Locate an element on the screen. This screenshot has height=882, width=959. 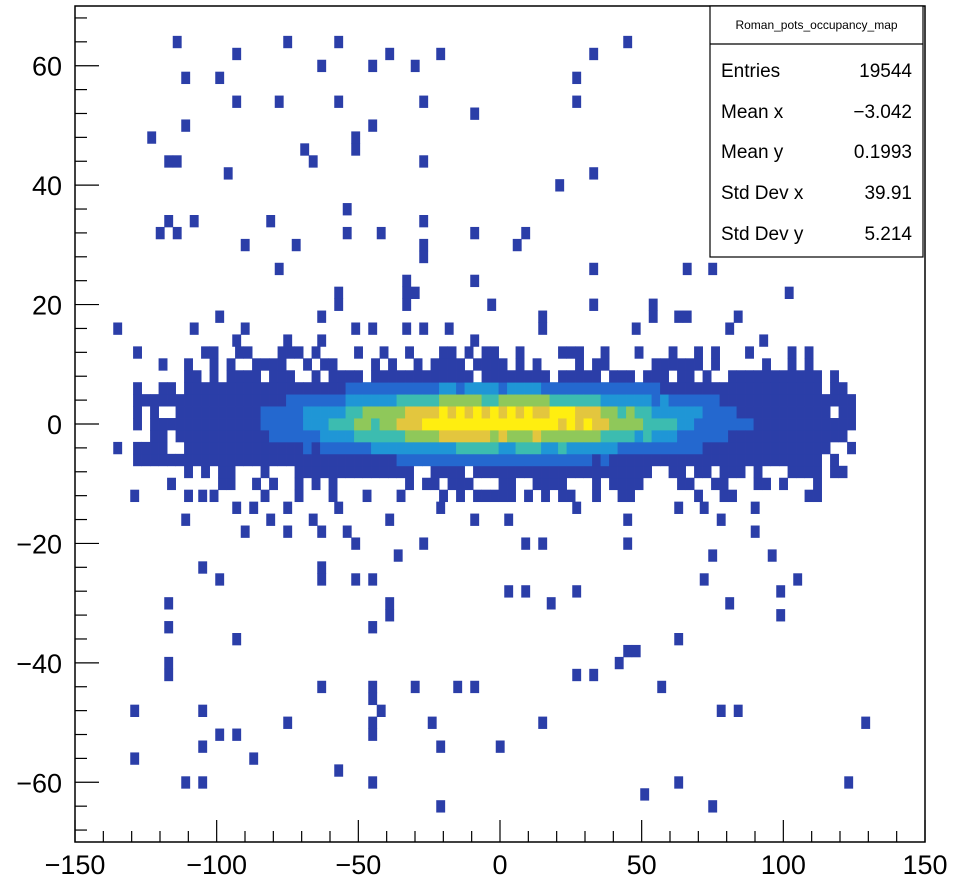
x-tick-label: 0 is located at coordinates (499, 865).